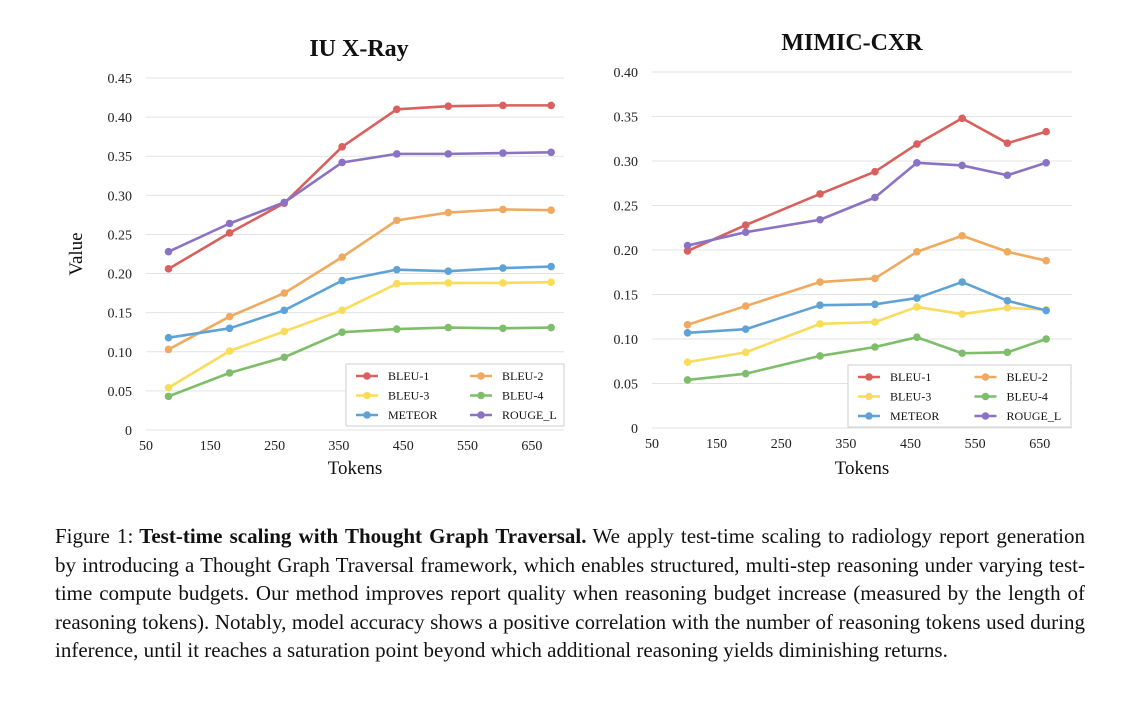 The image size is (1139, 724). I want to click on legend-label: BLEU-2, so click(1027, 377).